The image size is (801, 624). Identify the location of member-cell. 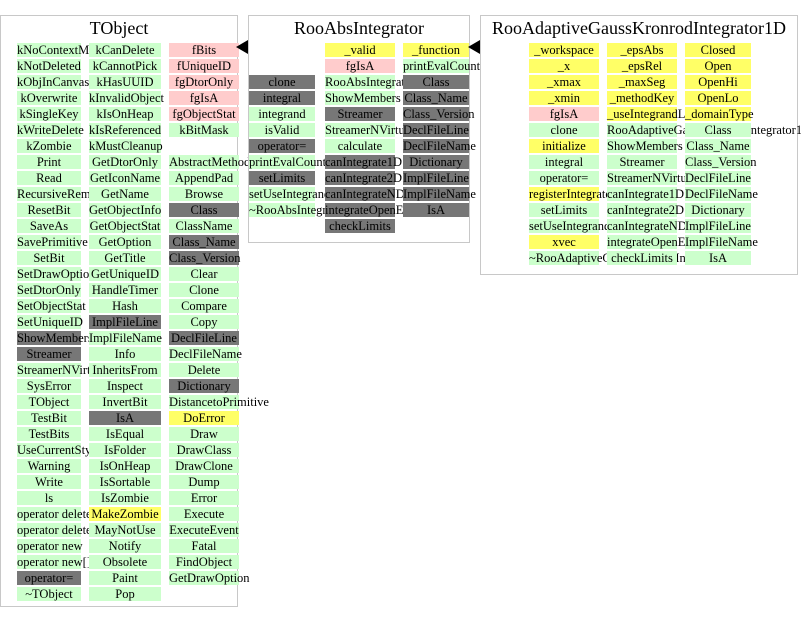
(282, 66).